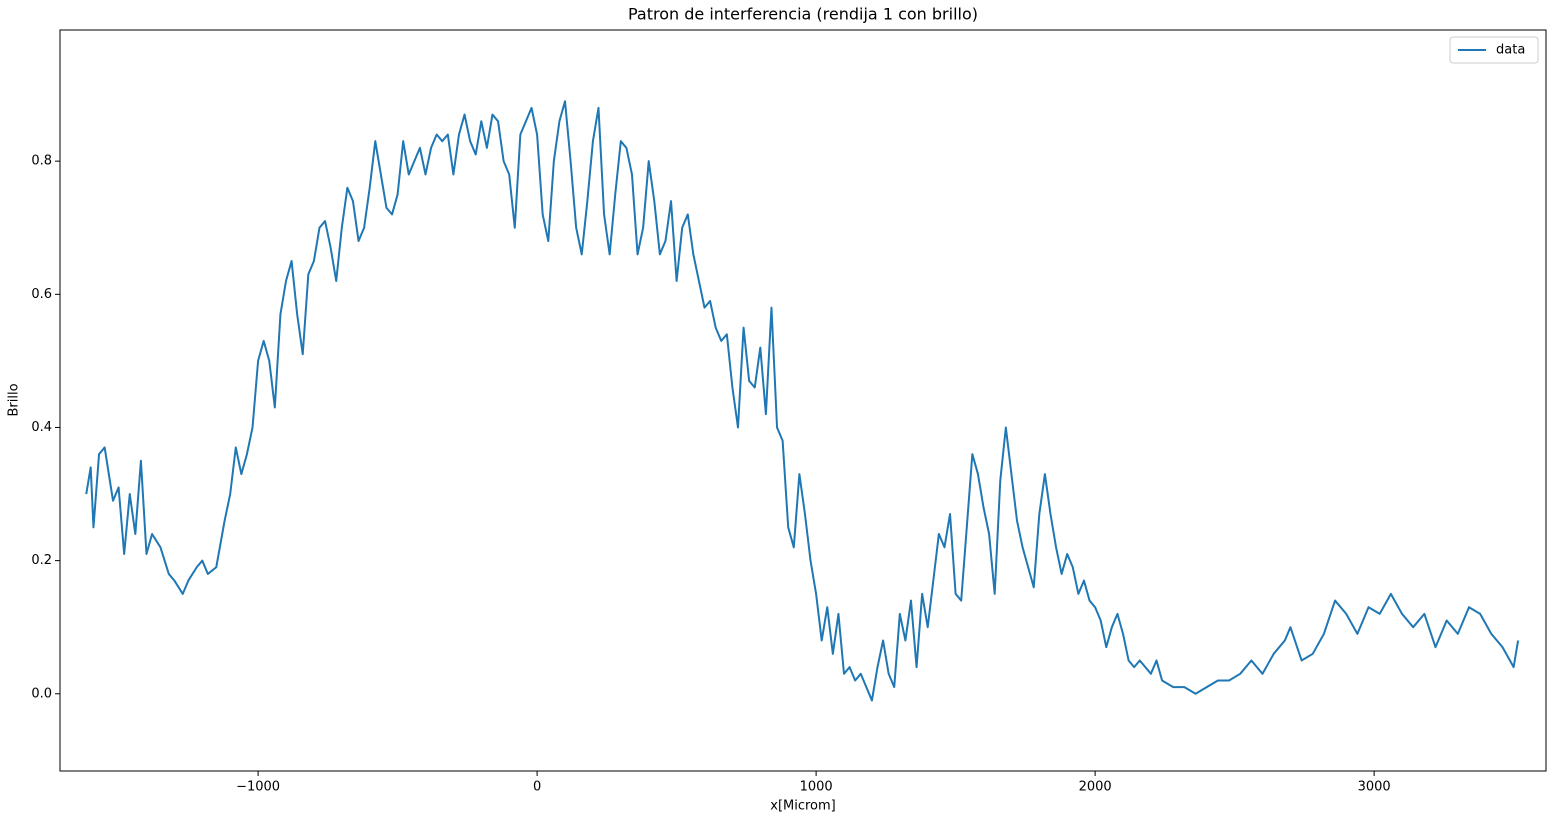 Image resolution: width=1558 pixels, height=817 pixels. I want to click on y-tick-label: 0.2, so click(41, 560).